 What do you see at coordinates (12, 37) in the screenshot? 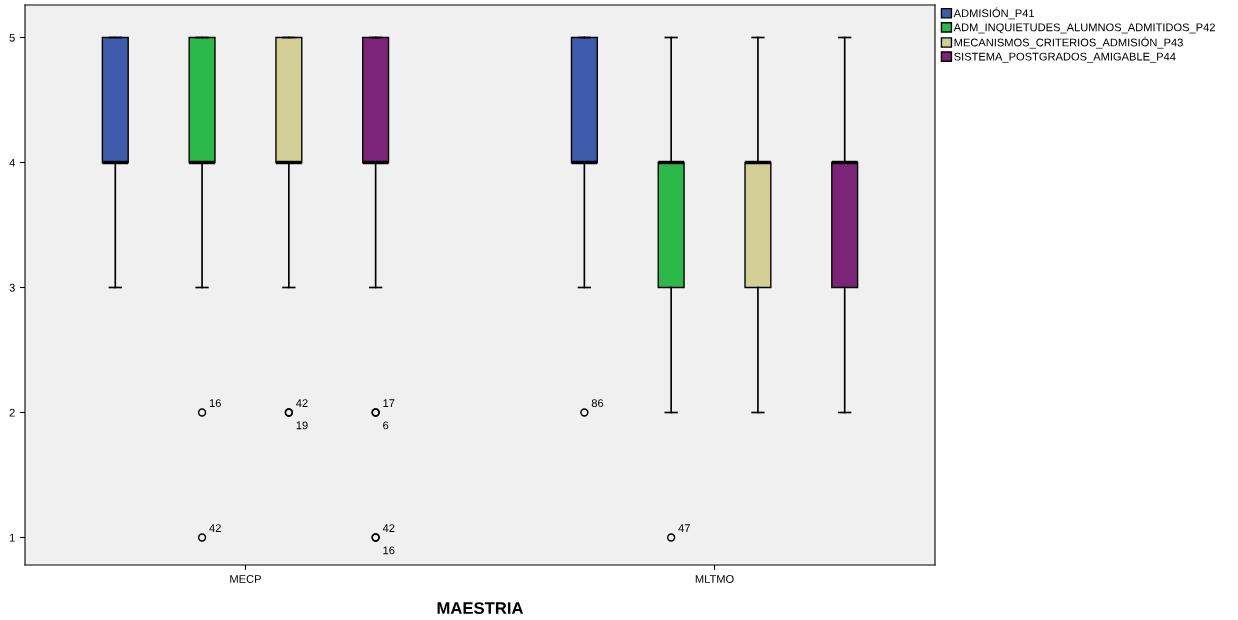
I see `y-tick-label: 5` at bounding box center [12, 37].